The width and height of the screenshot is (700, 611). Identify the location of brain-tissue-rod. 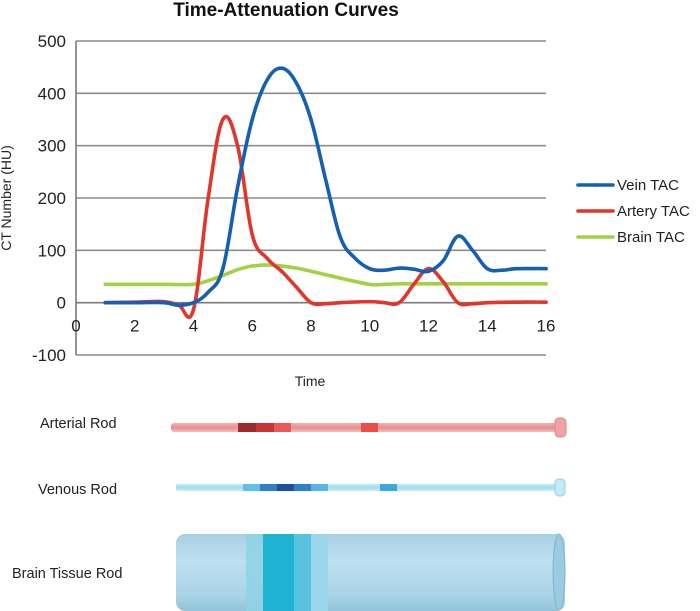
(371, 572).